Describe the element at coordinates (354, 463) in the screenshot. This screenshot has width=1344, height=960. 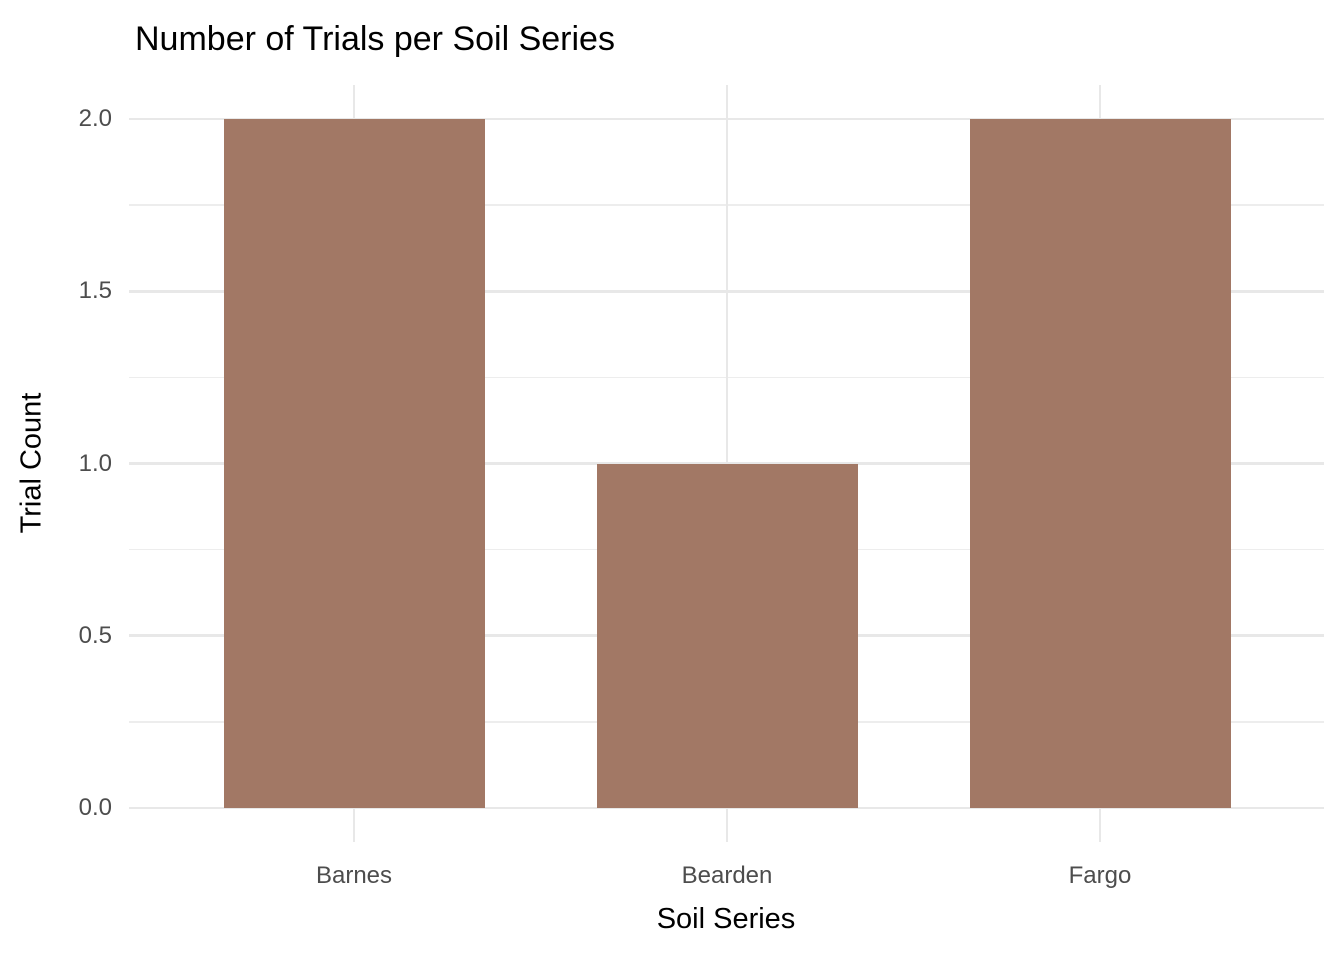
I see `bar-barnes` at that location.